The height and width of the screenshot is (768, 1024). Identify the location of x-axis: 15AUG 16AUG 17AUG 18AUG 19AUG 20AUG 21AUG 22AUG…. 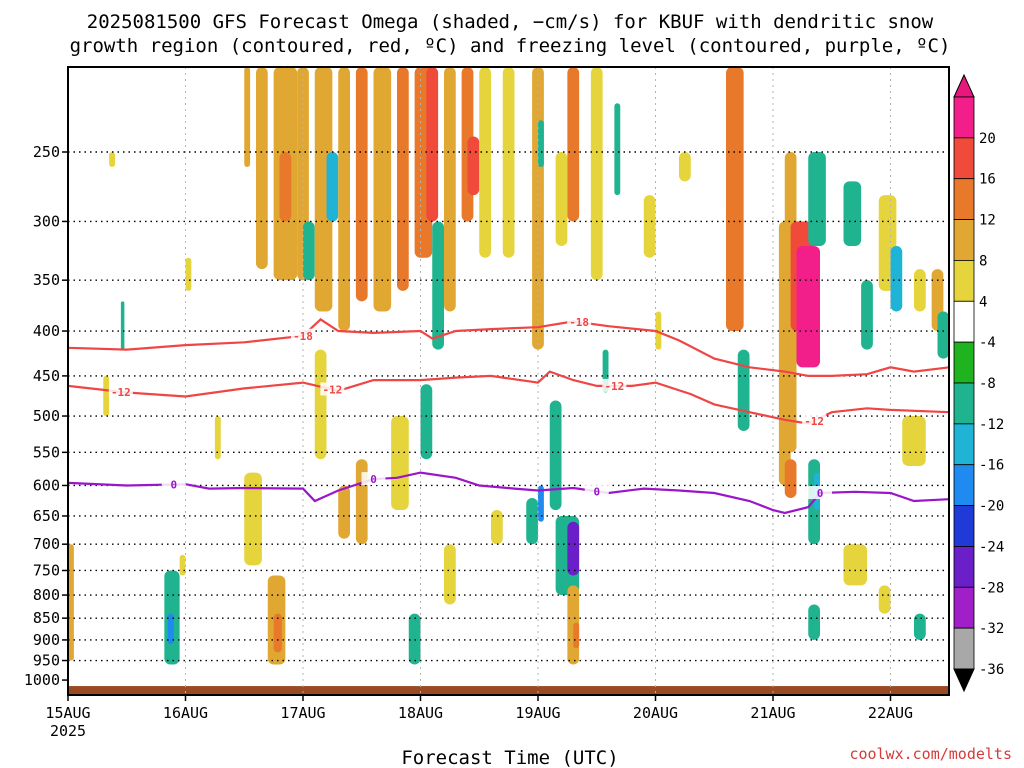
(479, 717).